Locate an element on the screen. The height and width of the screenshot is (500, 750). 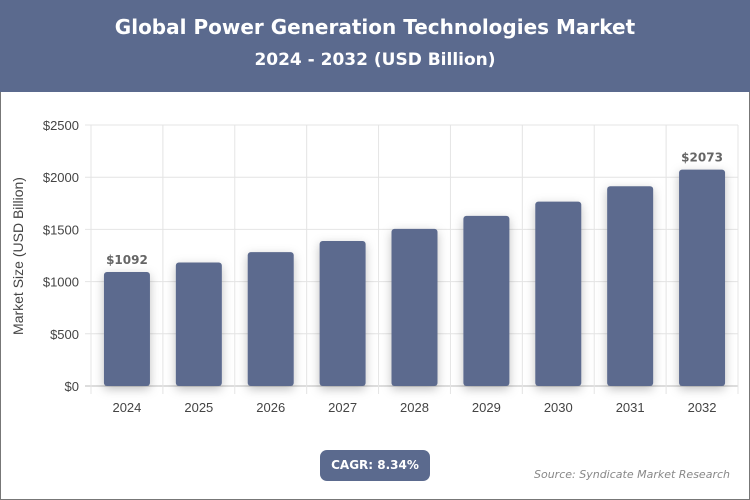
chart-subtitle: 2024 - 2032 (USD Billion) is located at coordinates (375, 60).